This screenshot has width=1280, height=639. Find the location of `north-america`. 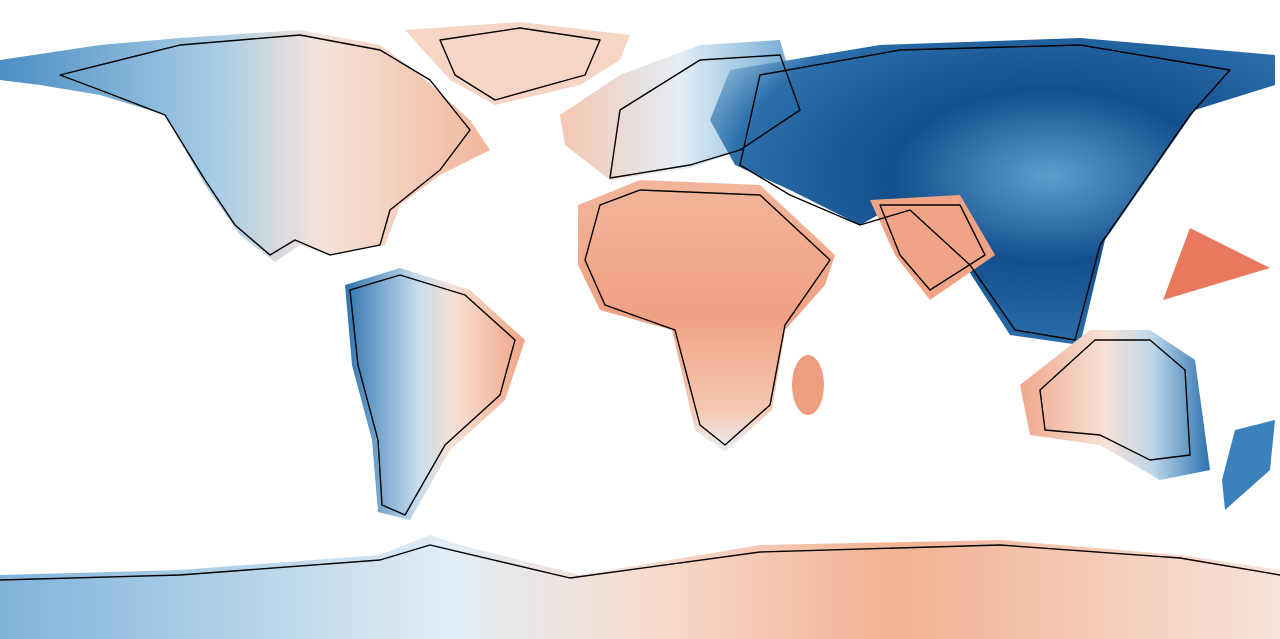

north-america is located at coordinates (245, 146).